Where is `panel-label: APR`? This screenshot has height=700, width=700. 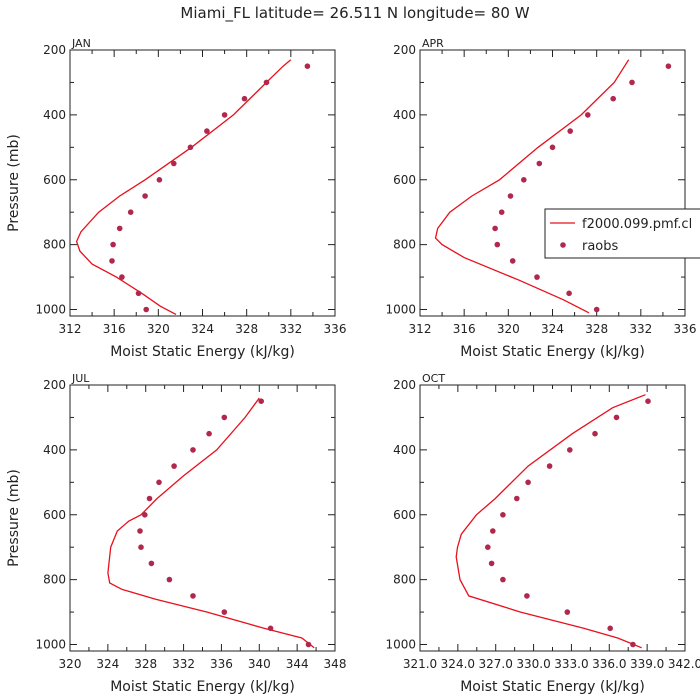 panel-label: APR is located at coordinates (433, 43).